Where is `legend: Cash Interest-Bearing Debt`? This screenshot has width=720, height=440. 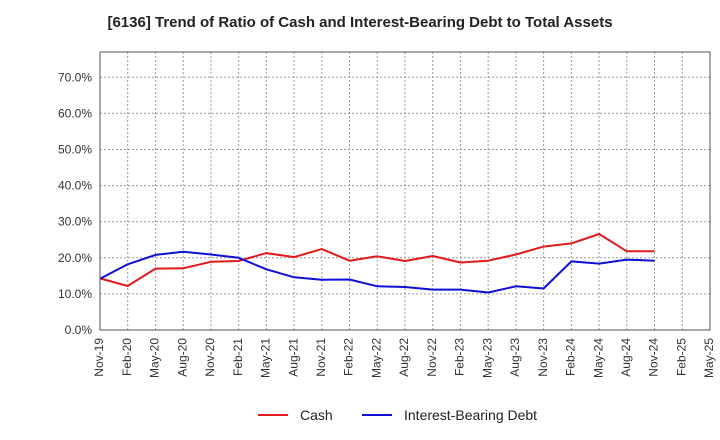 legend: Cash Interest-Bearing Debt is located at coordinates (360, 415).